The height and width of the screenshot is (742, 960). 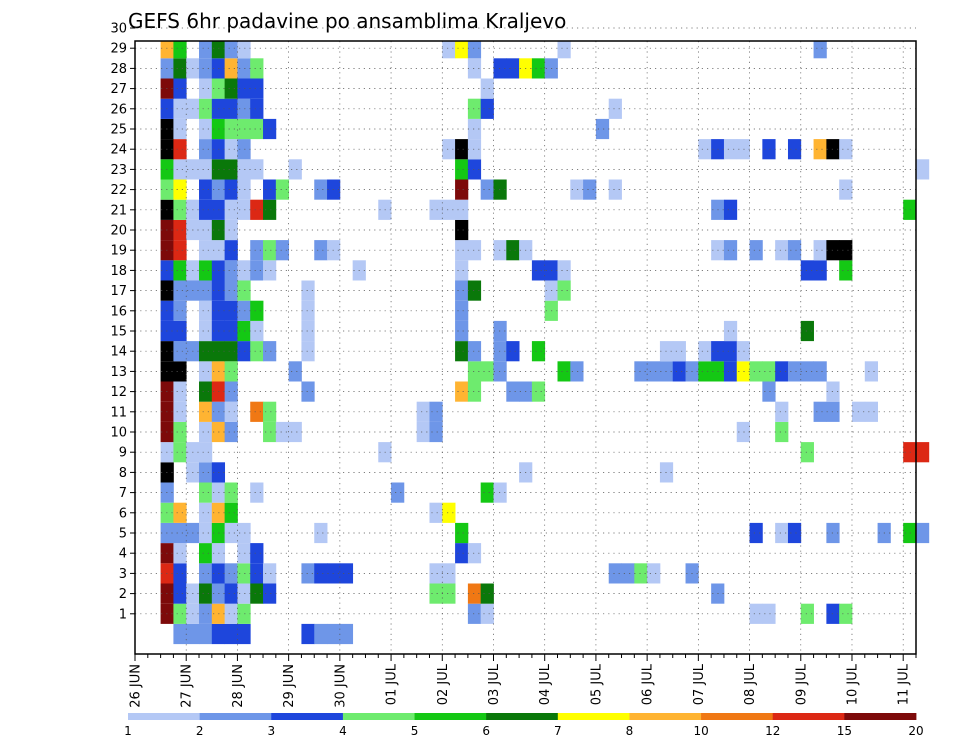 What do you see at coordinates (648, 684) in the screenshot?
I see `x-tick-label: 06 JUL` at bounding box center [648, 684].